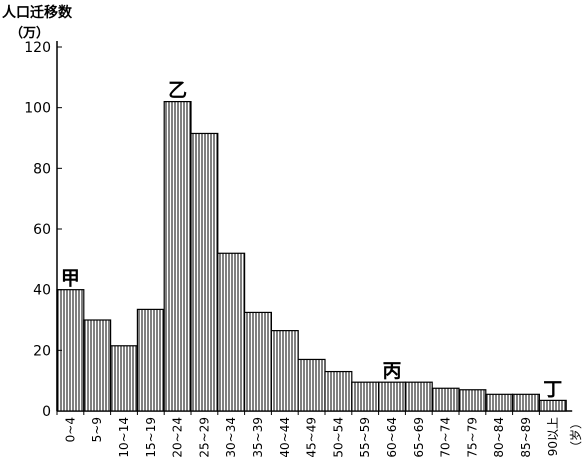  I want to click on y-ticks: 0 20 40 60 80 100 120, so click(43, 230).